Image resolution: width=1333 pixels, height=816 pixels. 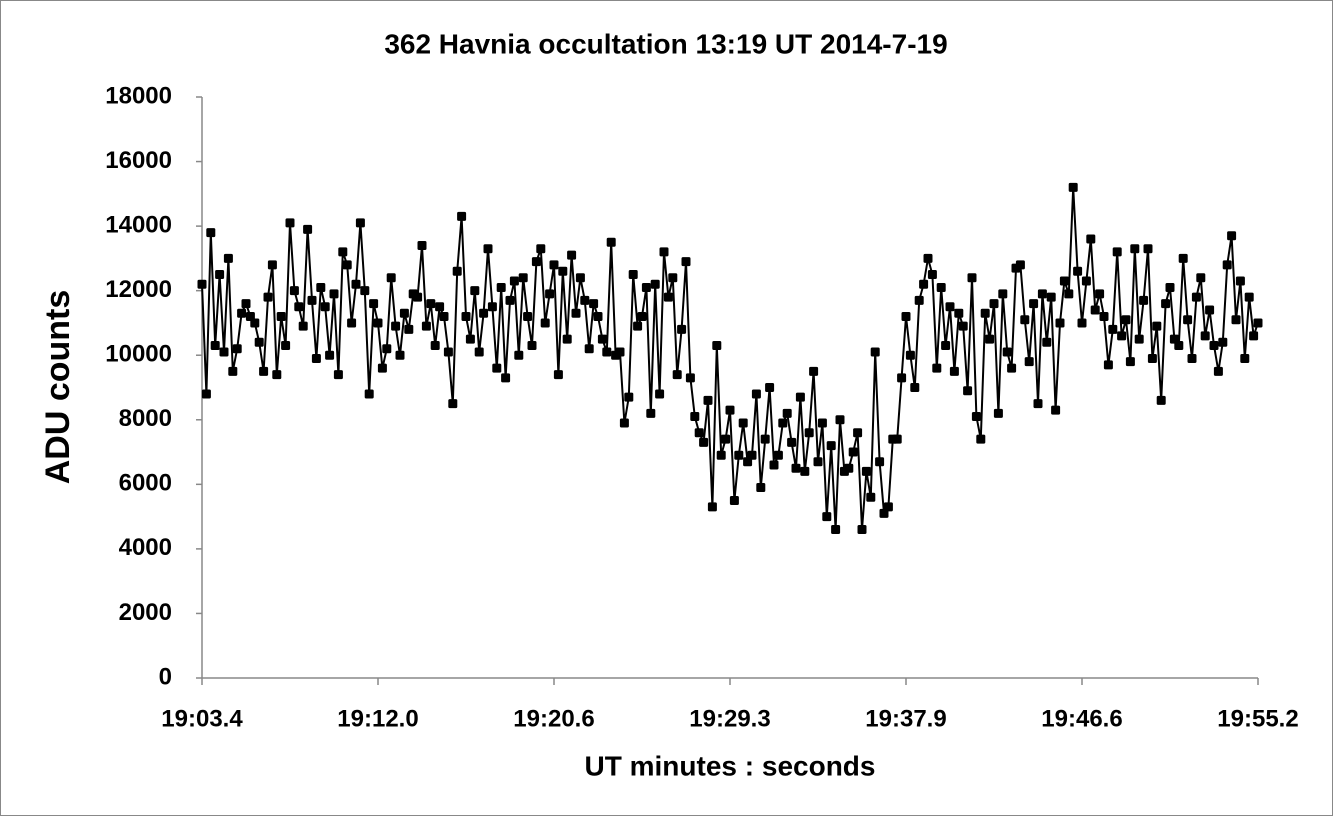 What do you see at coordinates (58, 387) in the screenshot?
I see `y-axis-title: ADU counts` at bounding box center [58, 387].